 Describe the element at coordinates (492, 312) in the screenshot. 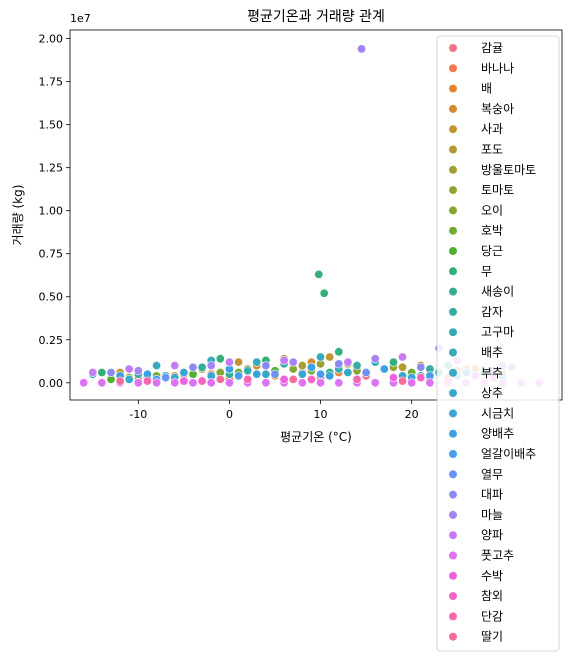

I see `legend-label: 감자` at that location.